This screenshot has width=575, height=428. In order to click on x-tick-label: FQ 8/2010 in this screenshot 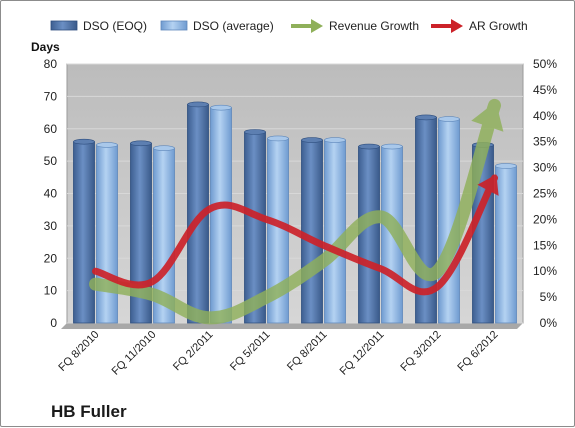, I will do `click(78, 351)`.